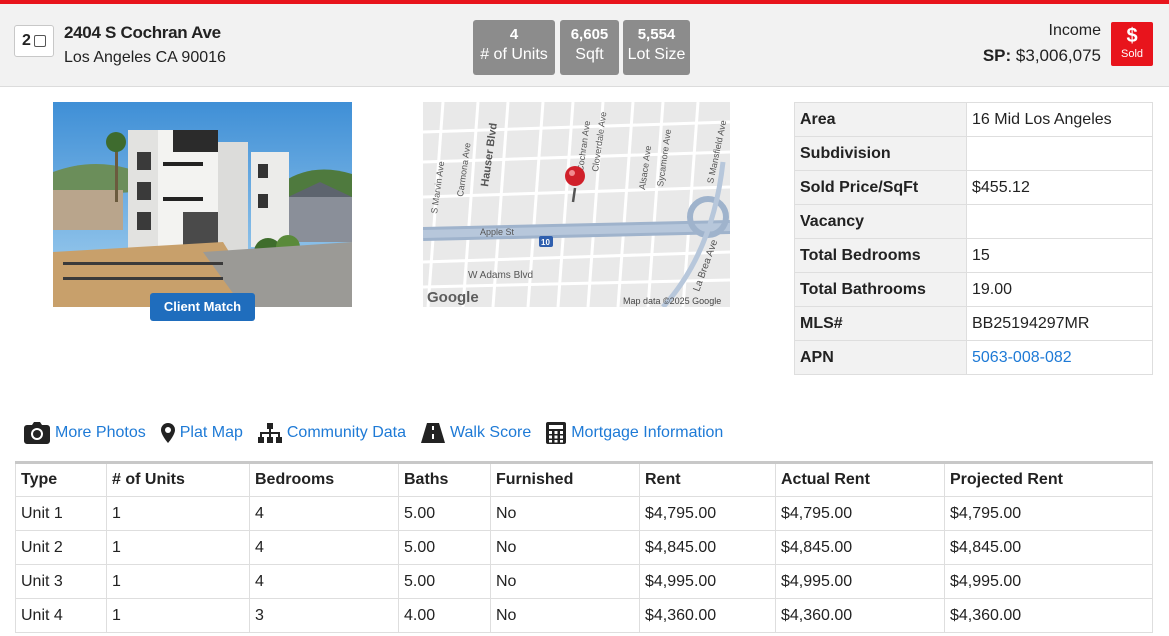 The height and width of the screenshot is (636, 1169). I want to click on stat-sqft: 6,605 Sqft, so click(589, 47).